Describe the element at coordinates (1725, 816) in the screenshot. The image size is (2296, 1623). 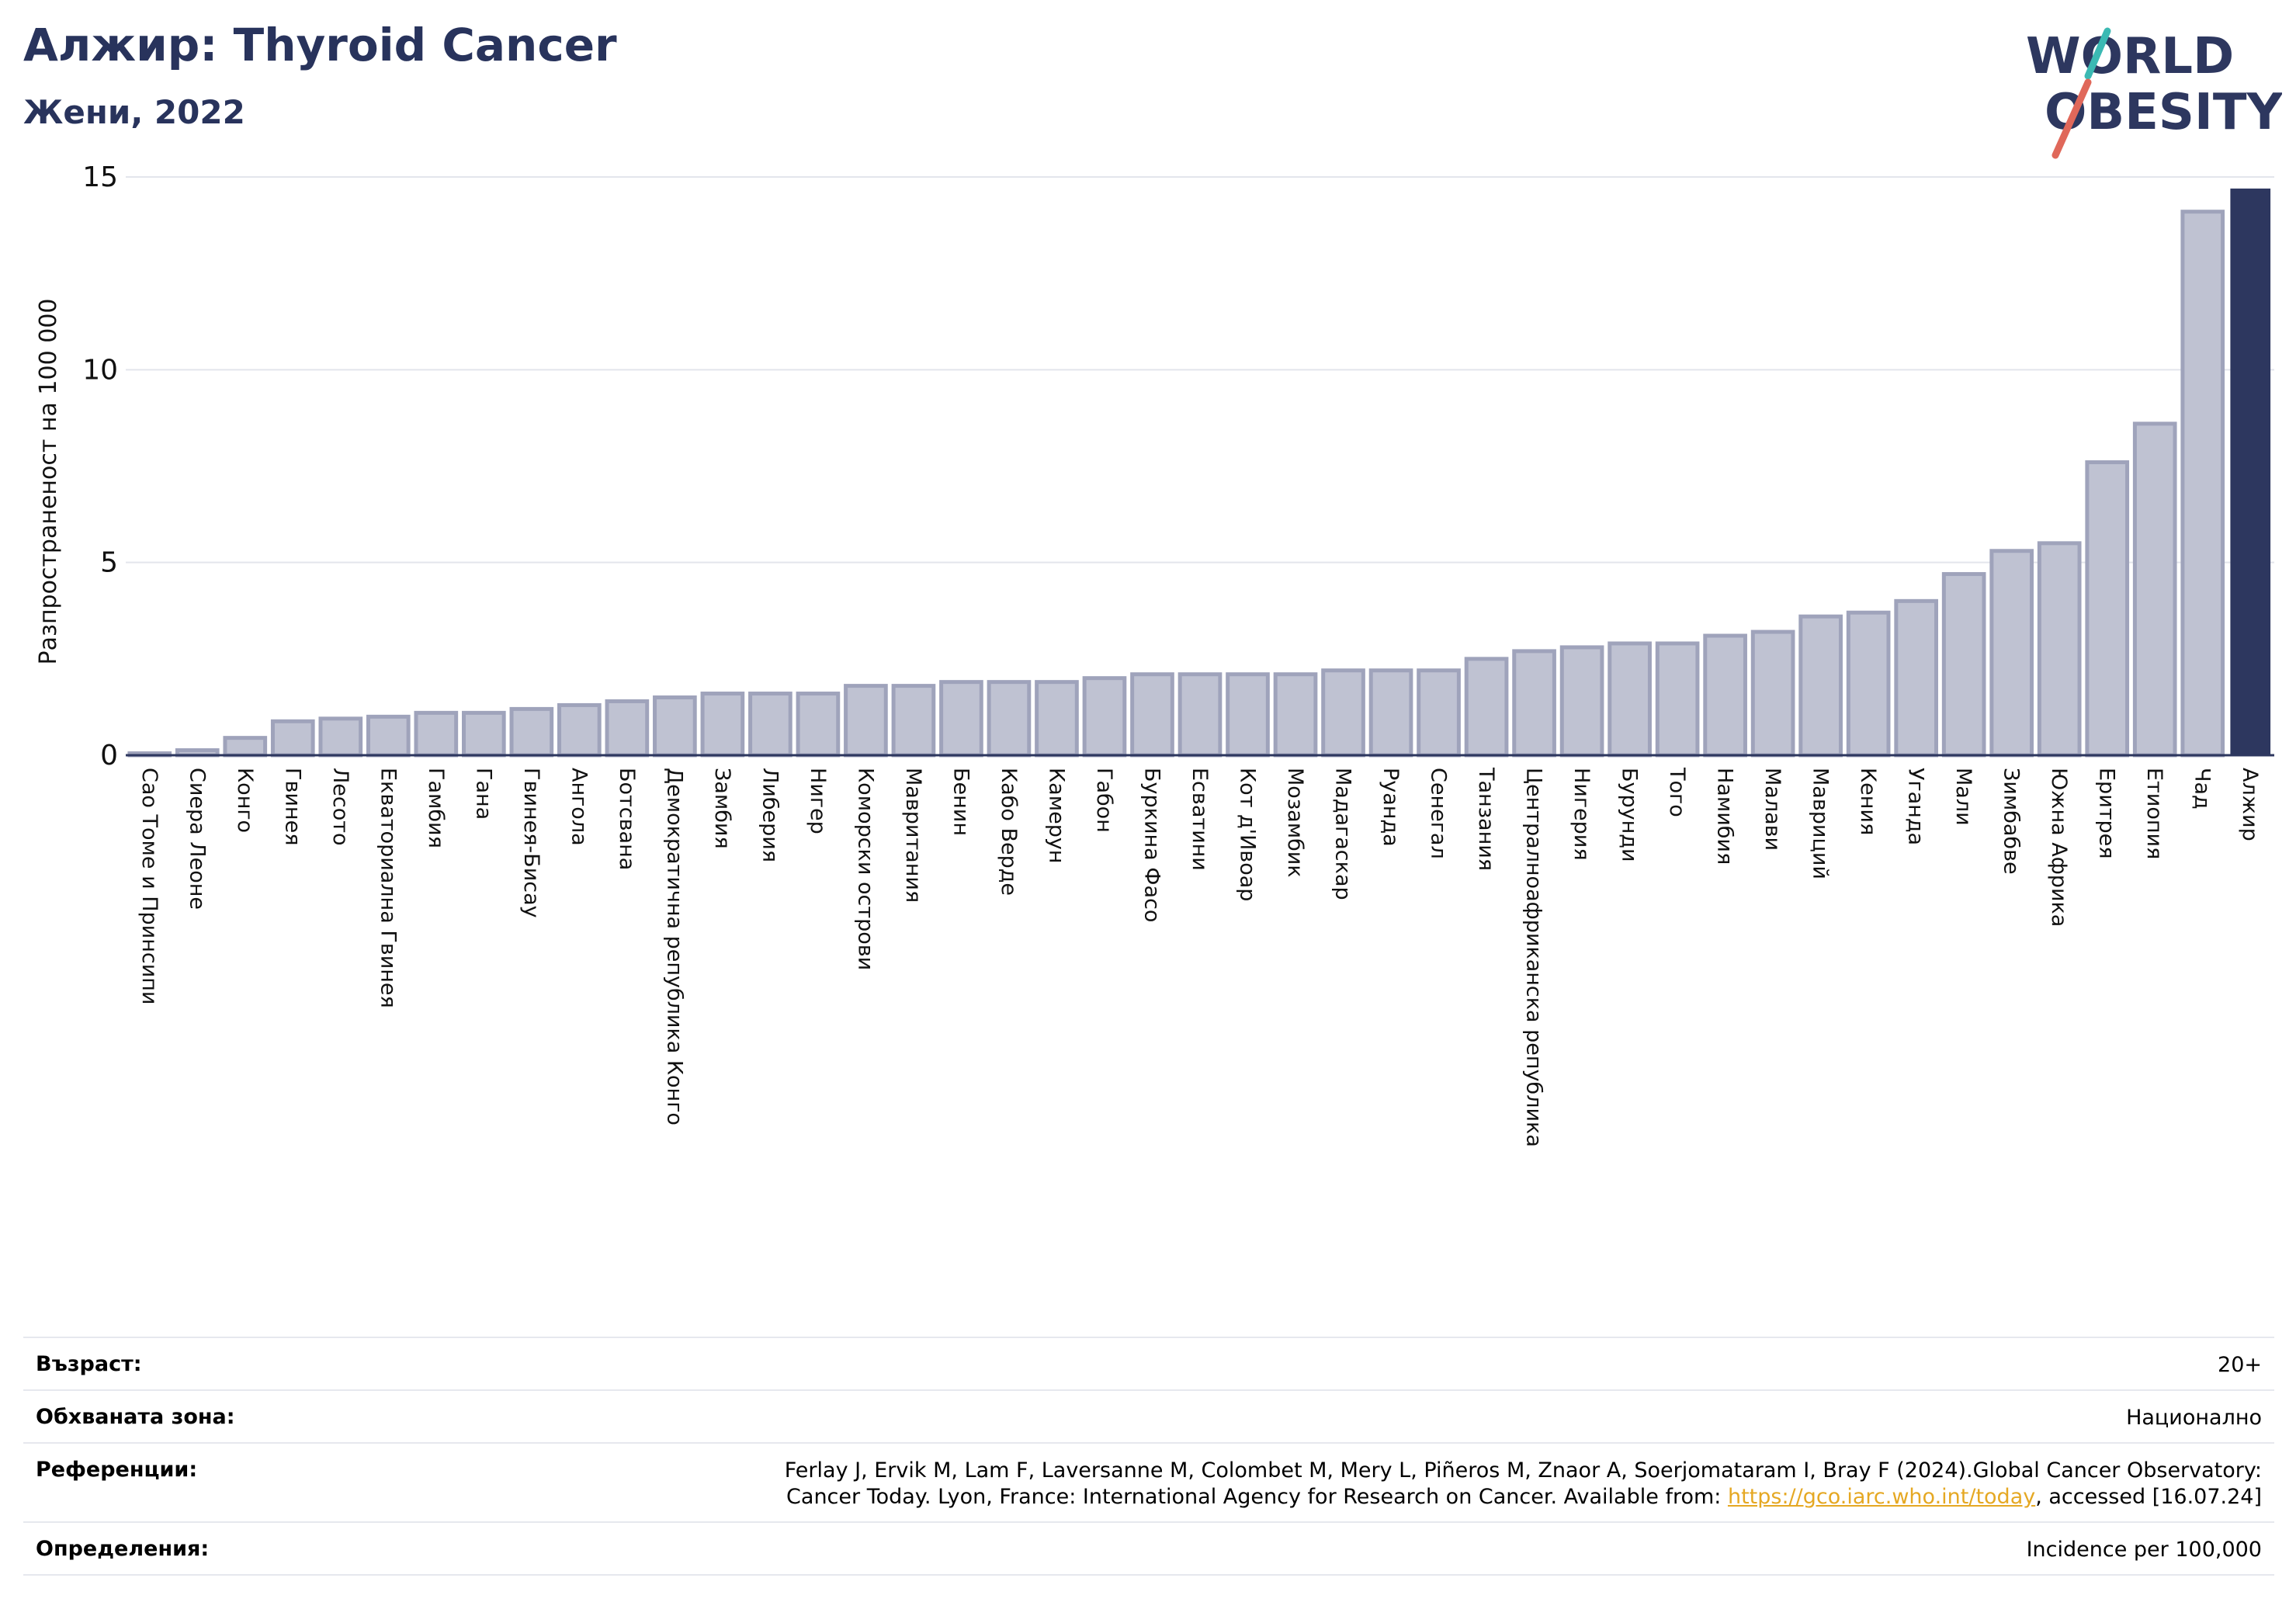
I see `x-tick-label: Намибия` at that location.